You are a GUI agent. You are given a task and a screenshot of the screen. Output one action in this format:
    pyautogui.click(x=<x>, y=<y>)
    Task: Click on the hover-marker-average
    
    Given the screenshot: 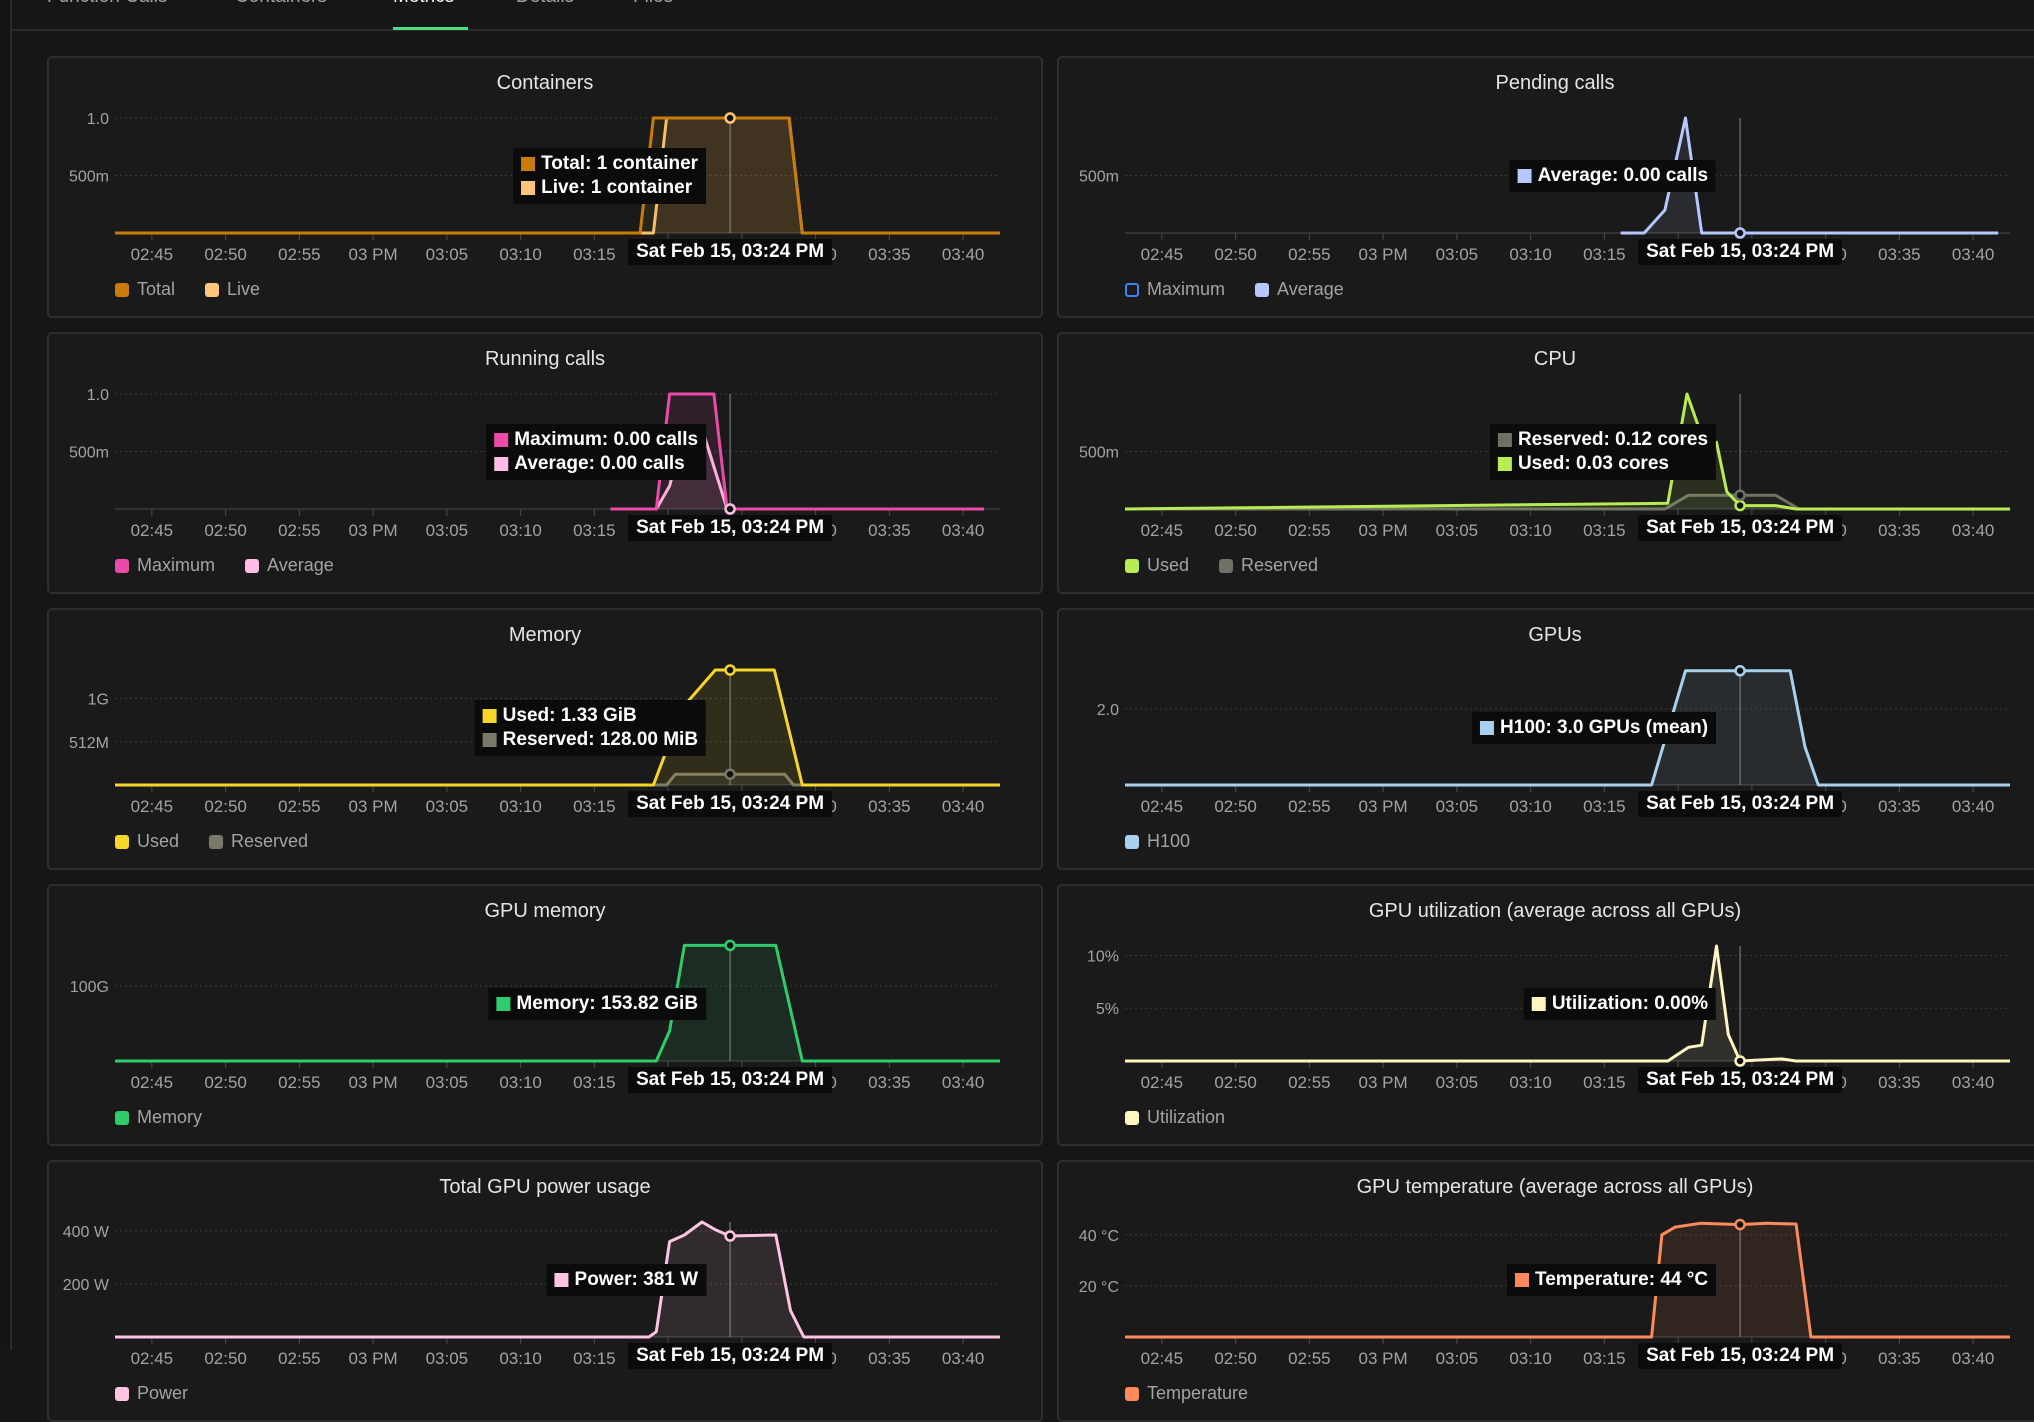 What is the action you would take?
    pyautogui.click(x=730, y=509)
    